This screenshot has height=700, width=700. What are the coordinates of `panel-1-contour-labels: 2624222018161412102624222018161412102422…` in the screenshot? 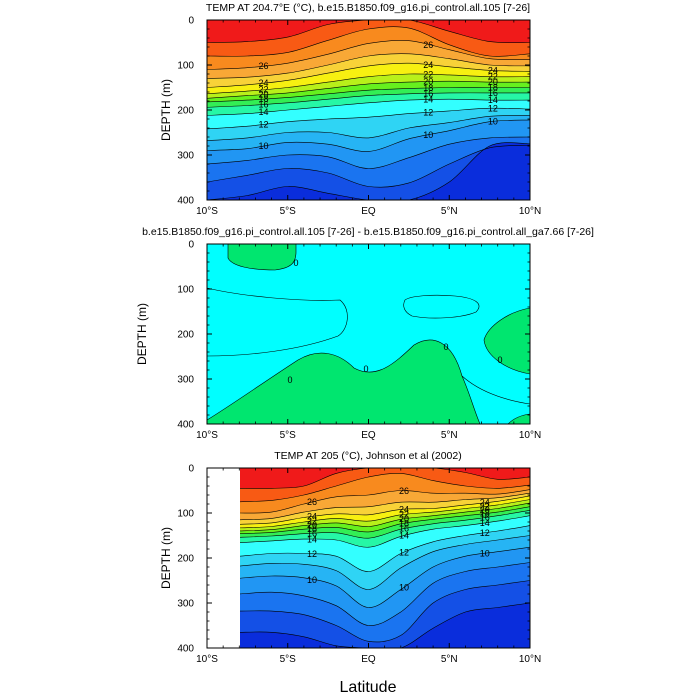 It's located at (377, 95).